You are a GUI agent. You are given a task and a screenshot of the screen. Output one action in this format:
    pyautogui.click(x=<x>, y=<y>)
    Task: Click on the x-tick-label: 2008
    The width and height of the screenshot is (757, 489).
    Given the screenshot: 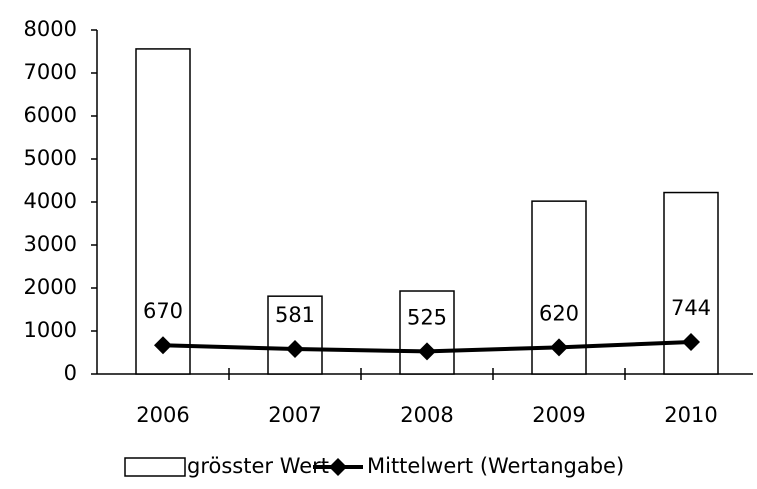 What is the action you would take?
    pyautogui.click(x=426, y=415)
    